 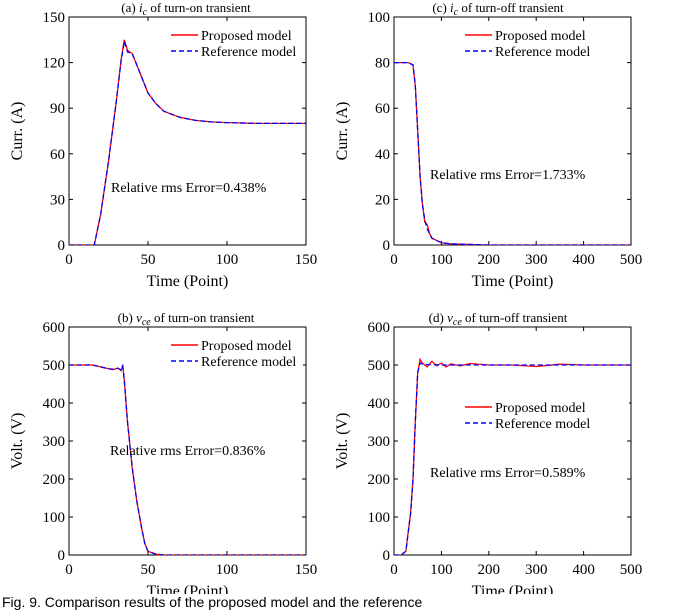 I want to click on y-tick-label: 80, so click(x=382, y=64).